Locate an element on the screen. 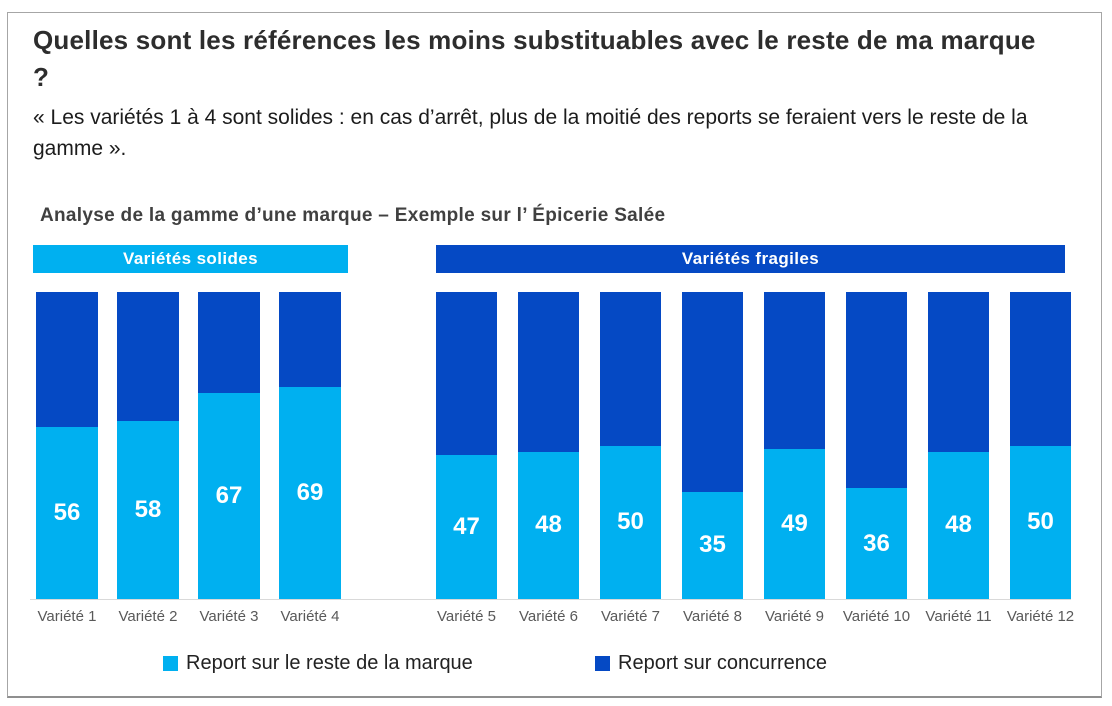 This screenshot has width=1112, height=706. bar-value-label: 49 is located at coordinates (794, 523).